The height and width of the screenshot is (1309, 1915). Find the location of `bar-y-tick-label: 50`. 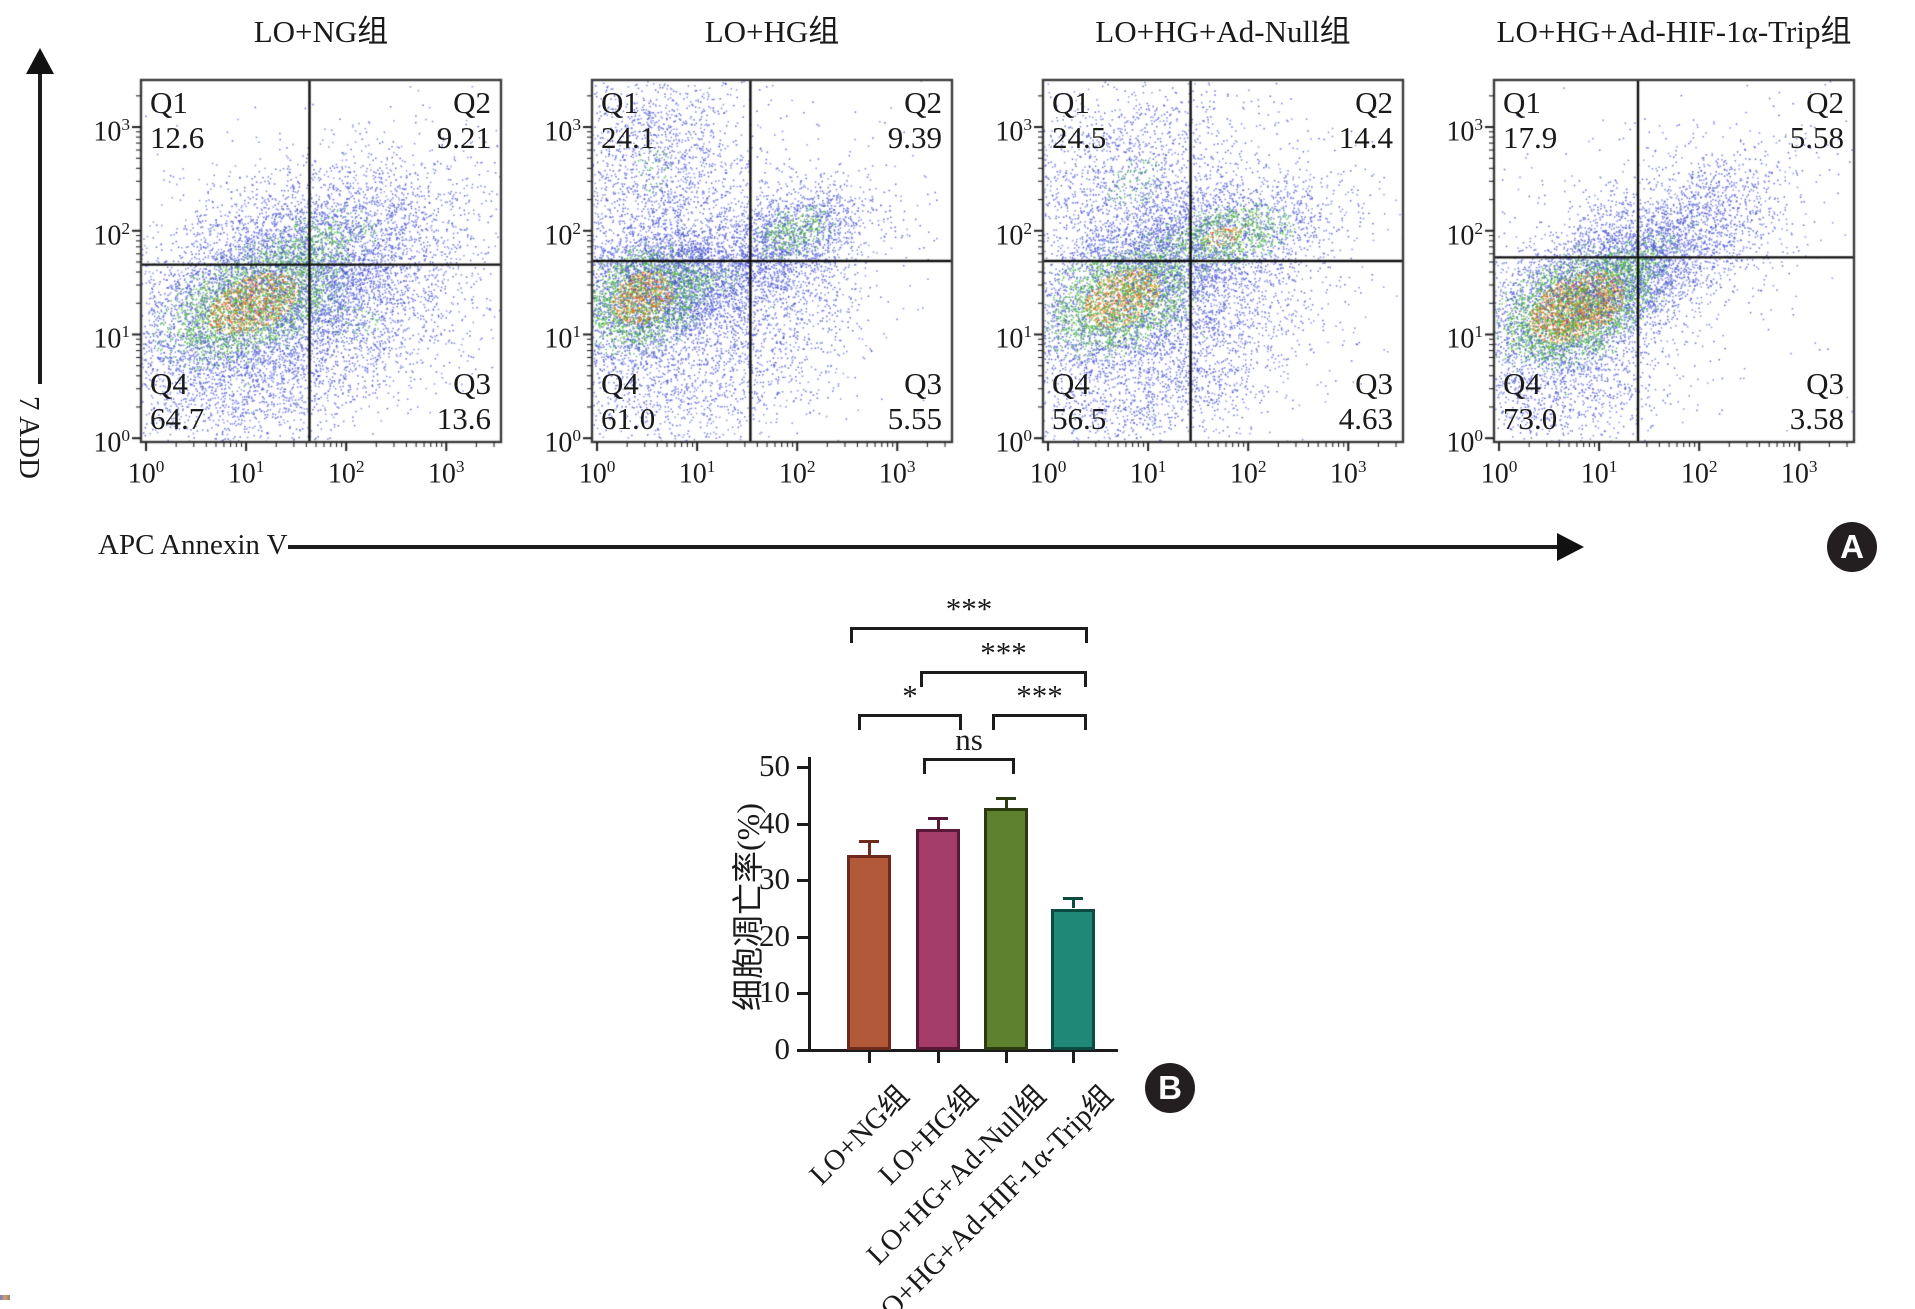

bar-y-tick-label: 50 is located at coordinates (774, 765).